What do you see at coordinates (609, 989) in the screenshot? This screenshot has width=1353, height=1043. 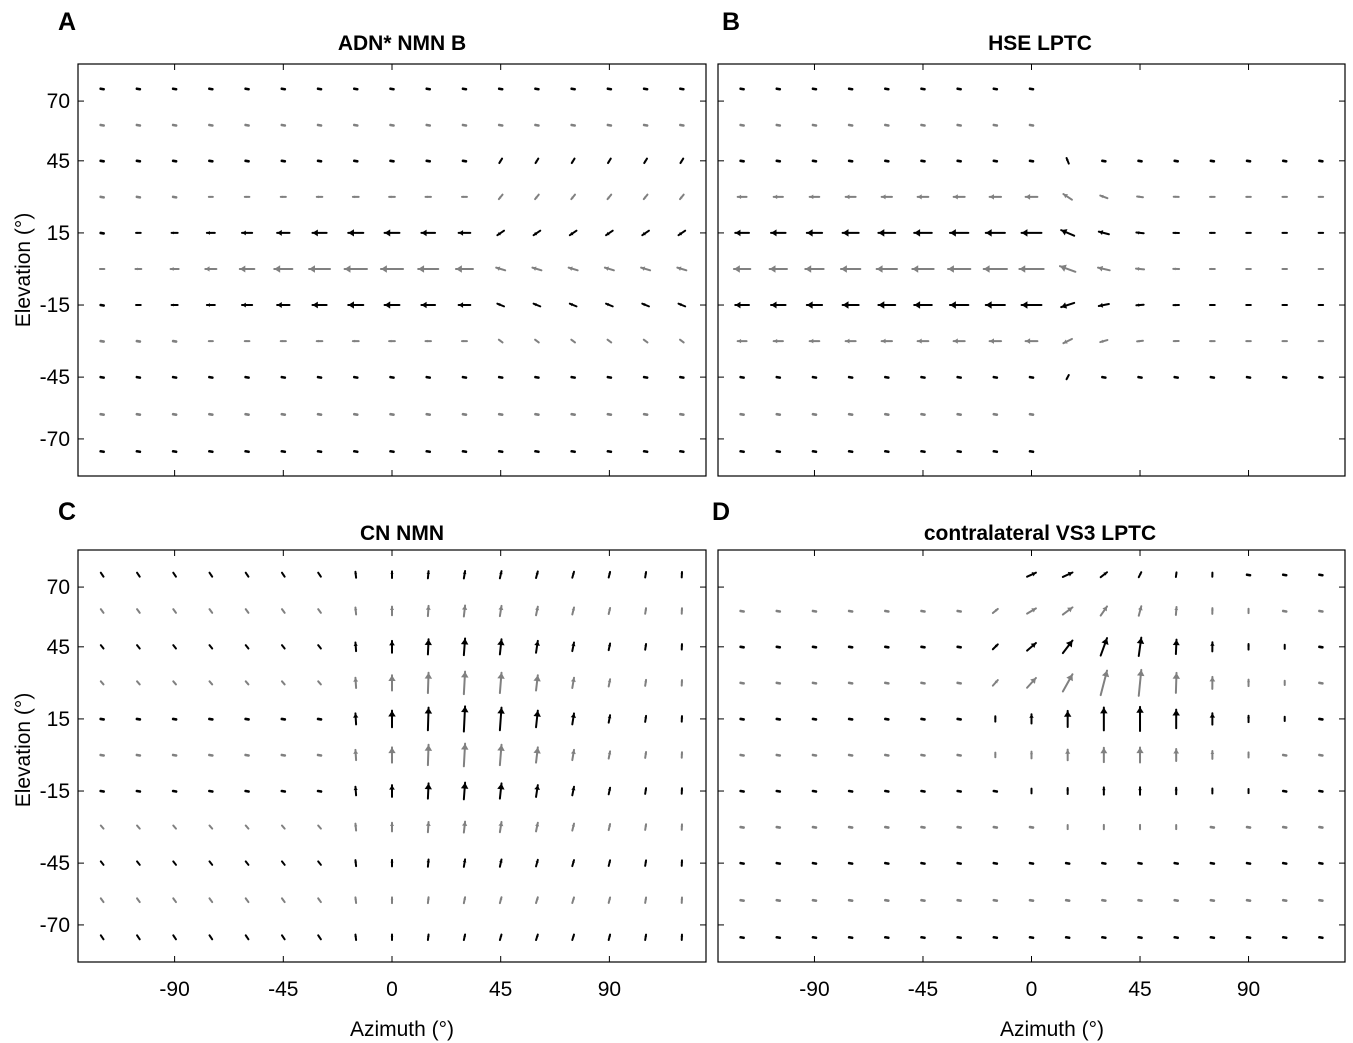 I see `x-tick-label: 90` at bounding box center [609, 989].